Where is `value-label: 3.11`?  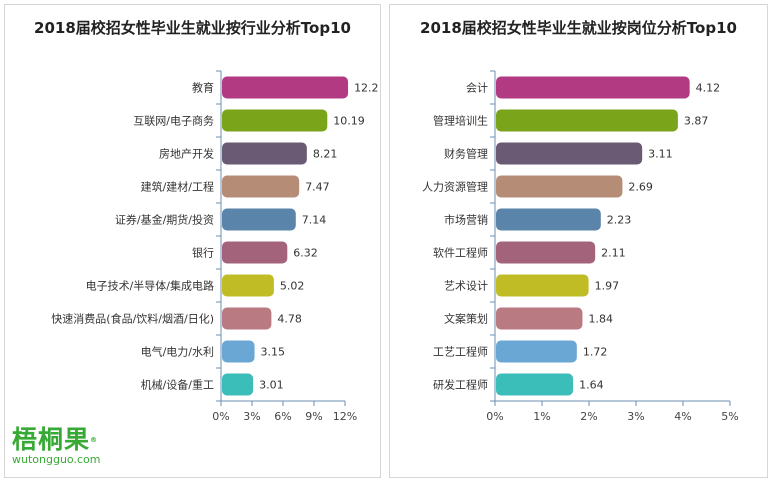
value-label: 3.11 is located at coordinates (660, 154).